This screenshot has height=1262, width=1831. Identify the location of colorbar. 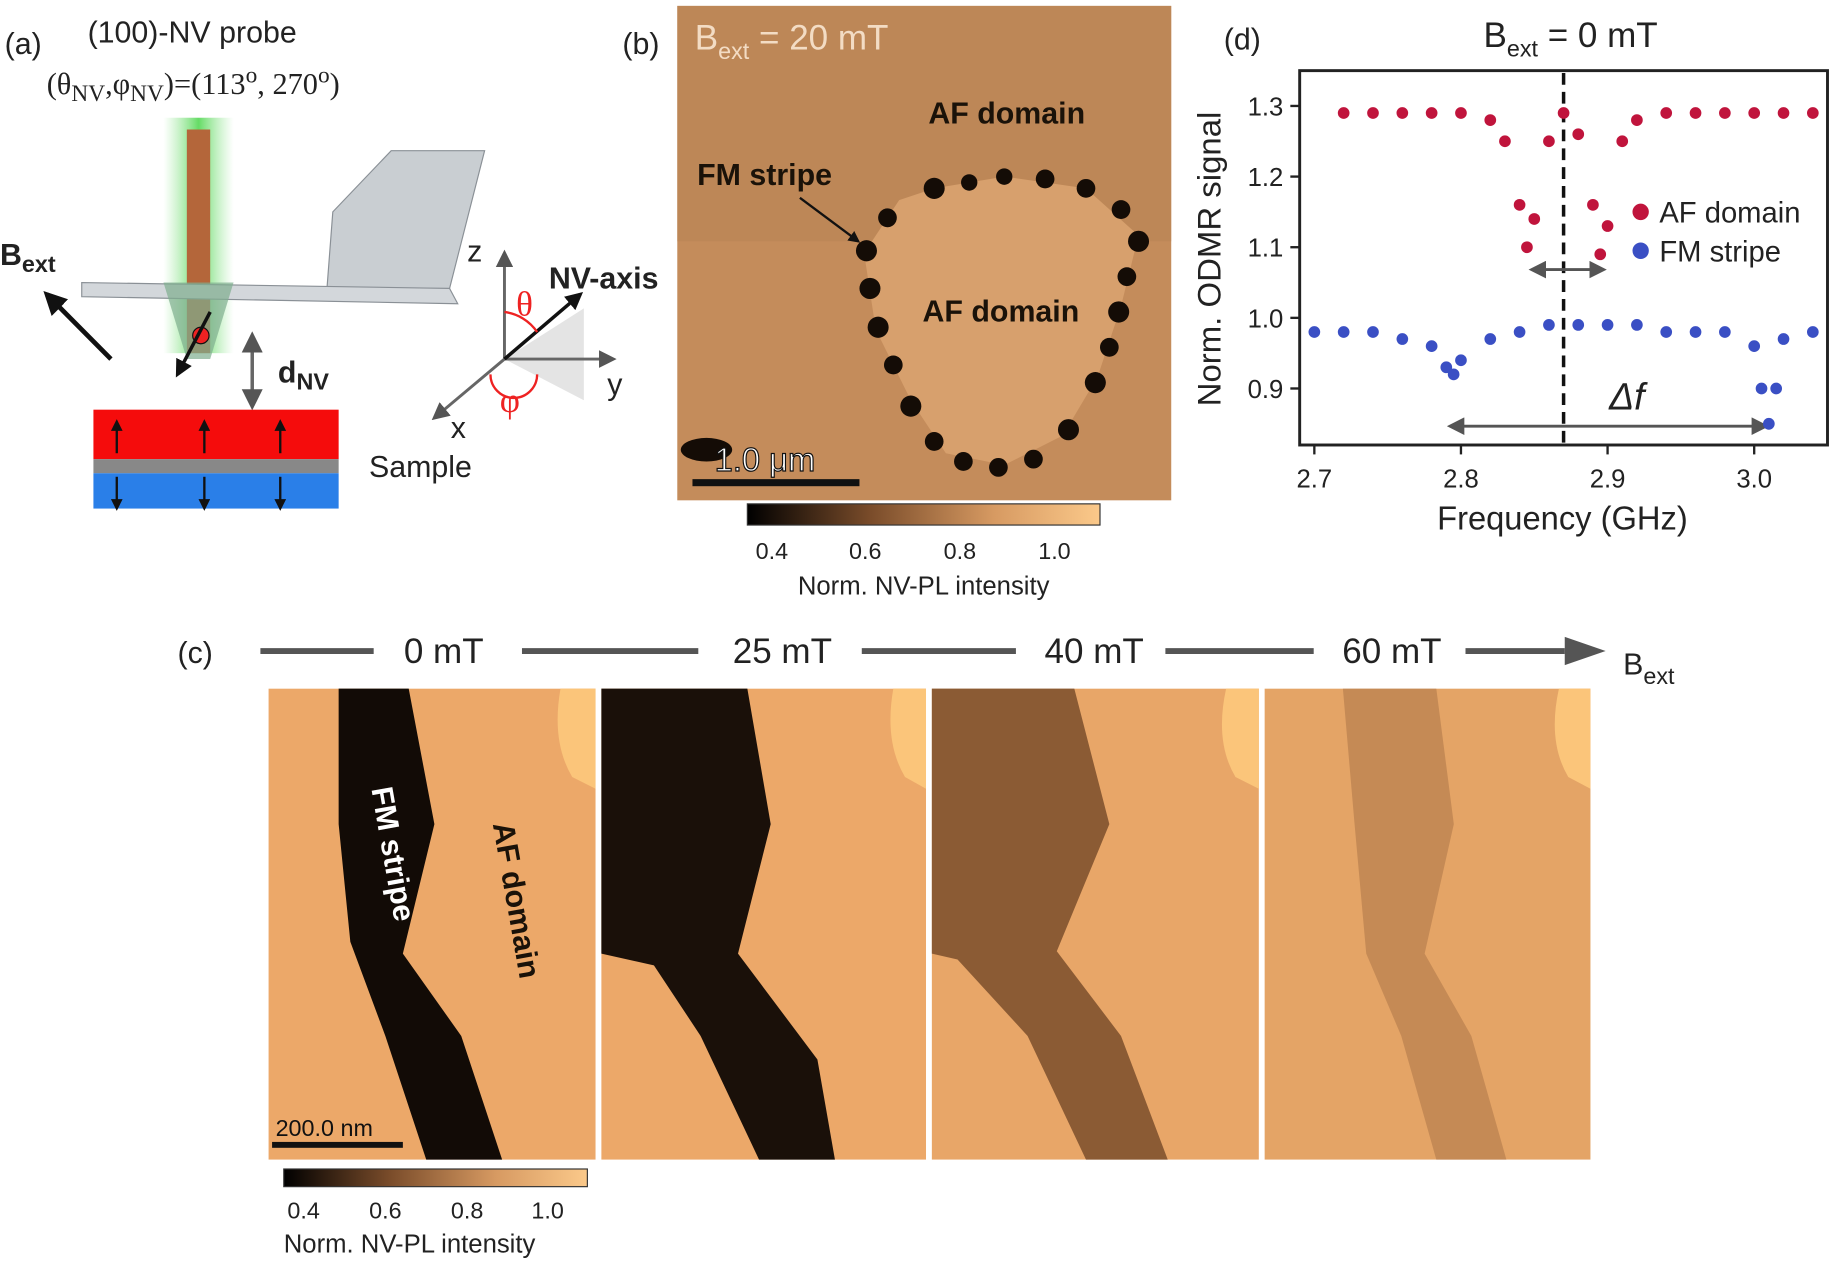
(435, 1178).